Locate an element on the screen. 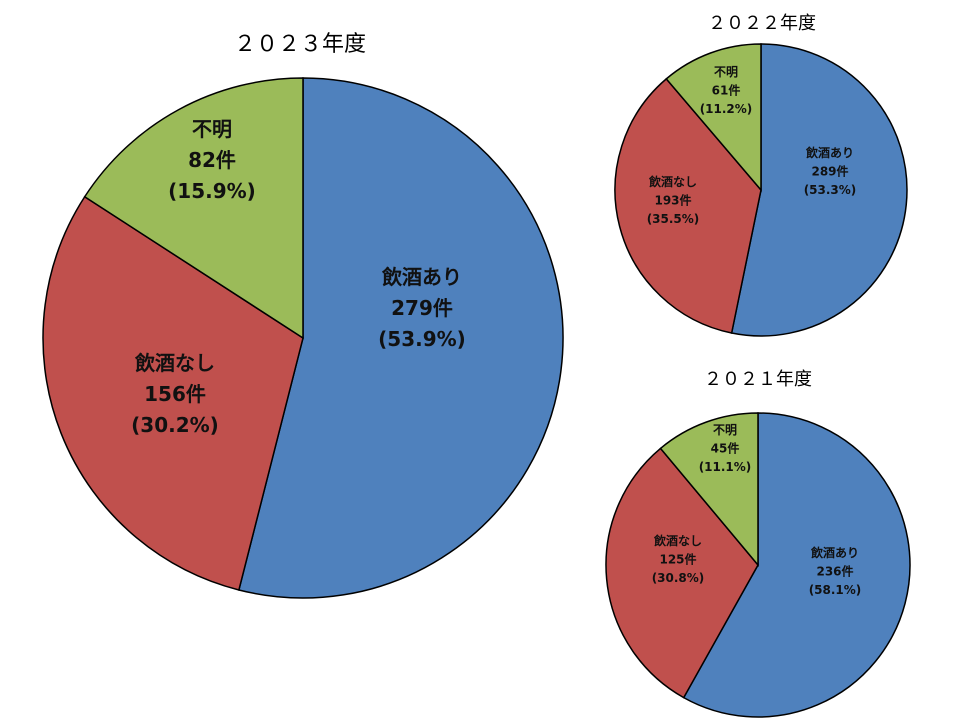 Image resolution: width=954 pixels, height=720 pixels. chart-title: ２０２１年度 is located at coordinates (758, 379).